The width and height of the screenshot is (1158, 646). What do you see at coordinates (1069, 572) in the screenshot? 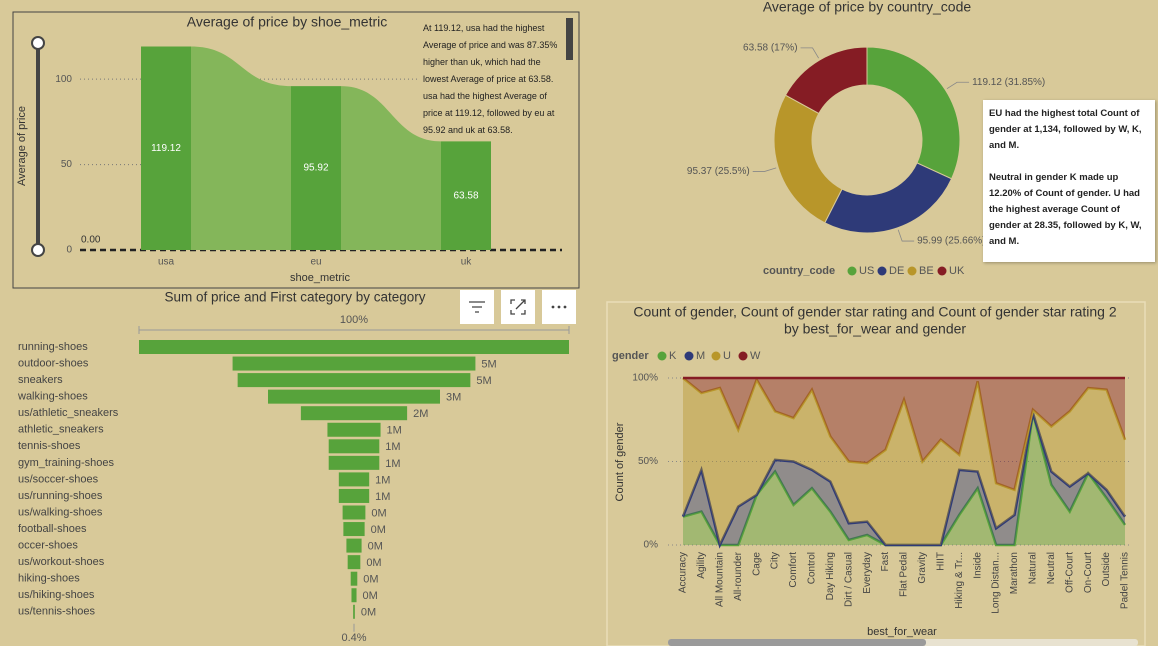
I see `x-tick-label: Off-Court` at bounding box center [1069, 572].